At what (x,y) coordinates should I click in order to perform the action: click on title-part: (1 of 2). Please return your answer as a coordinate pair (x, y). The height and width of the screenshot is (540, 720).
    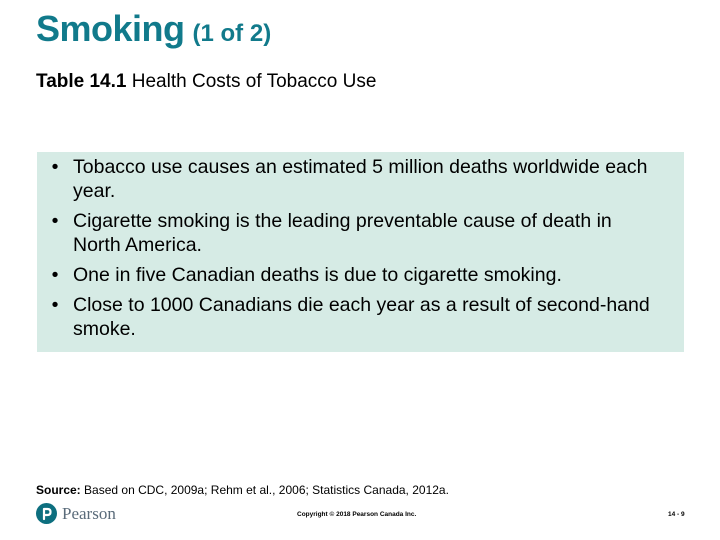
    Looking at the image, I should click on (232, 33).